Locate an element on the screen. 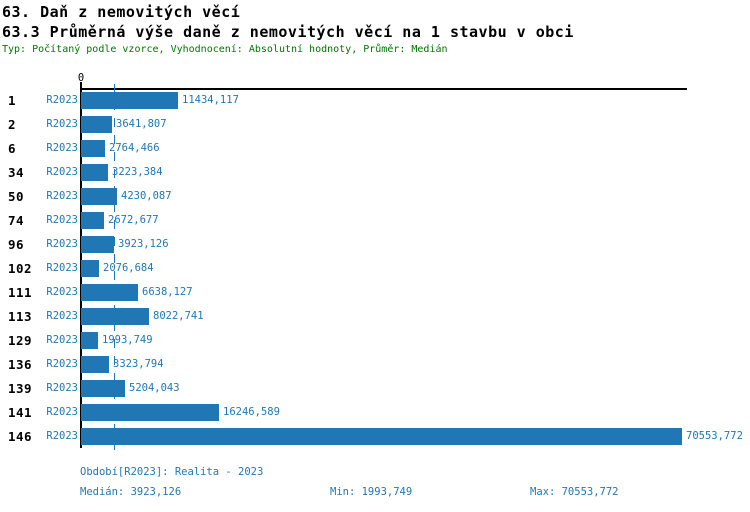 The width and height of the screenshot is (750, 512). bar-value-label: 2672,677 is located at coordinates (133, 220).